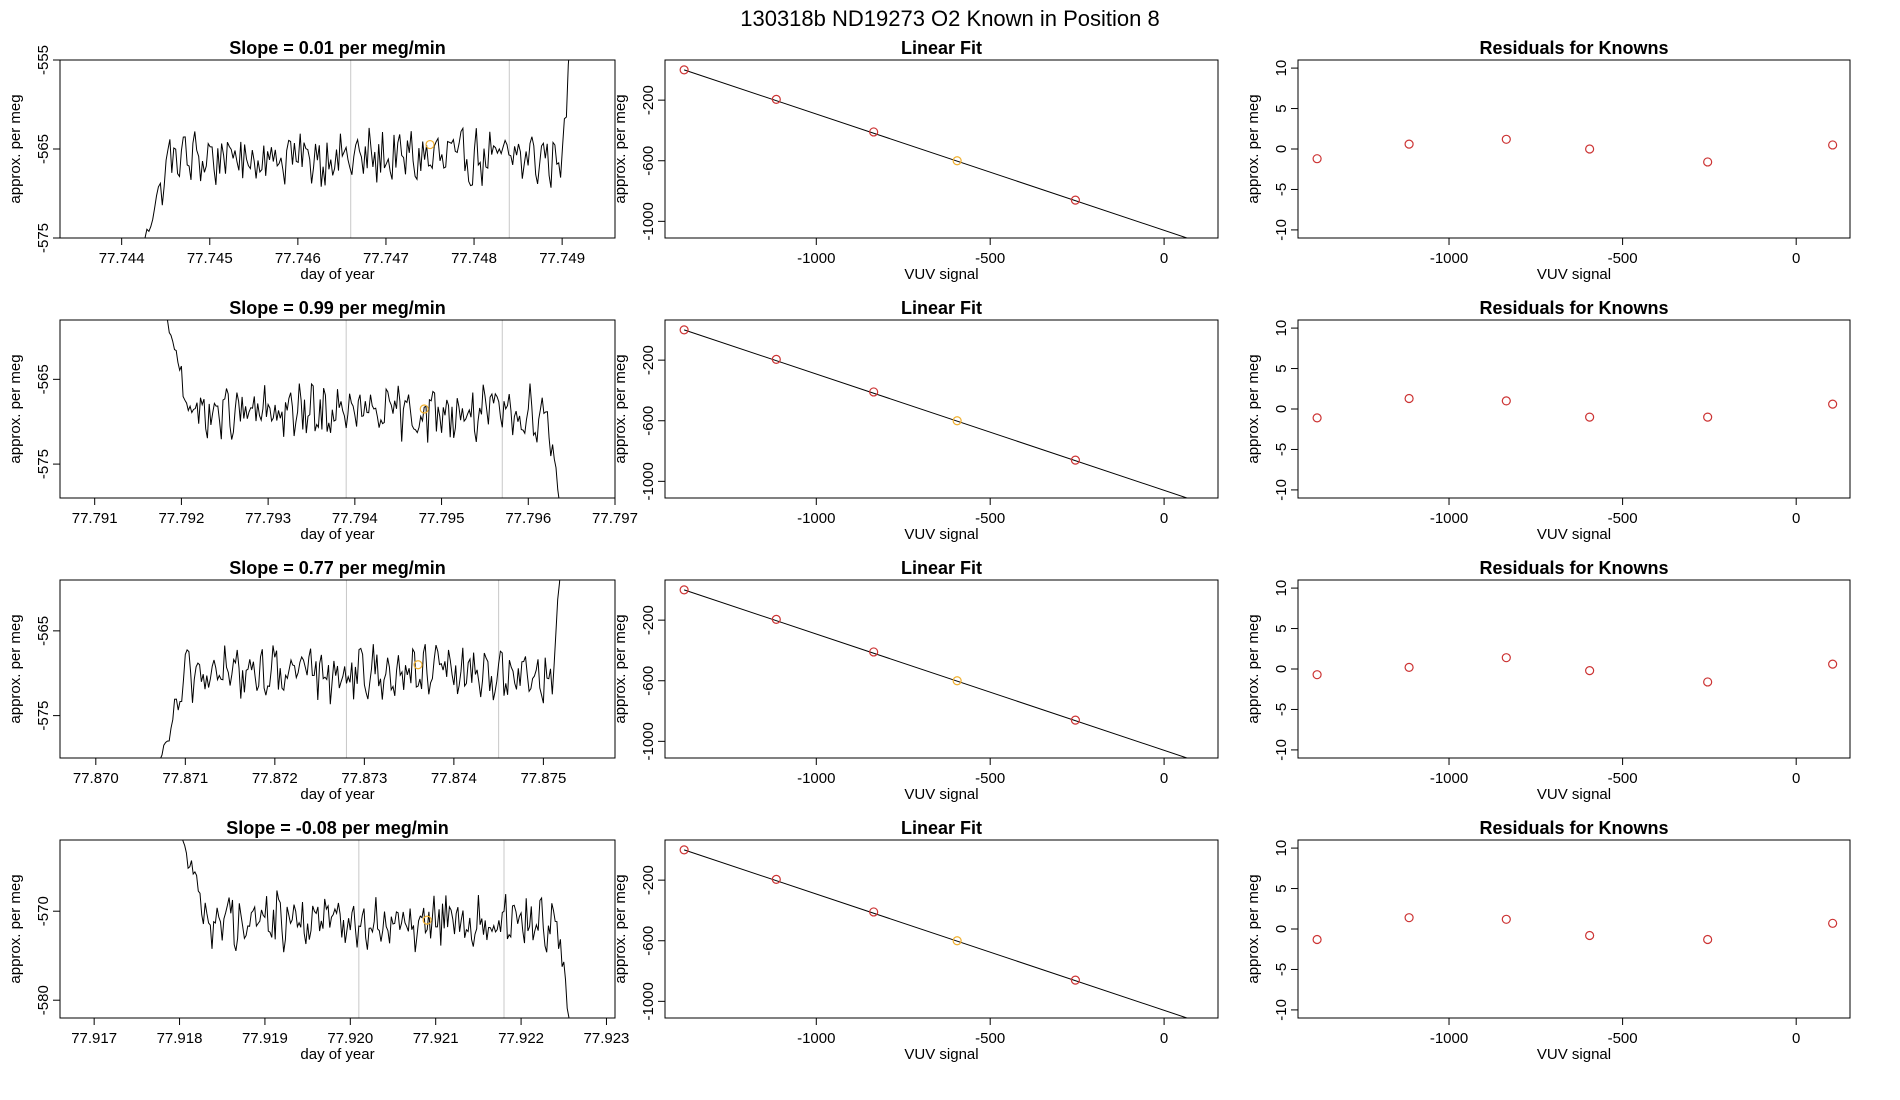 The width and height of the screenshot is (1900, 1100). I want to click on y-tick-label: -200, so click(648, 100).